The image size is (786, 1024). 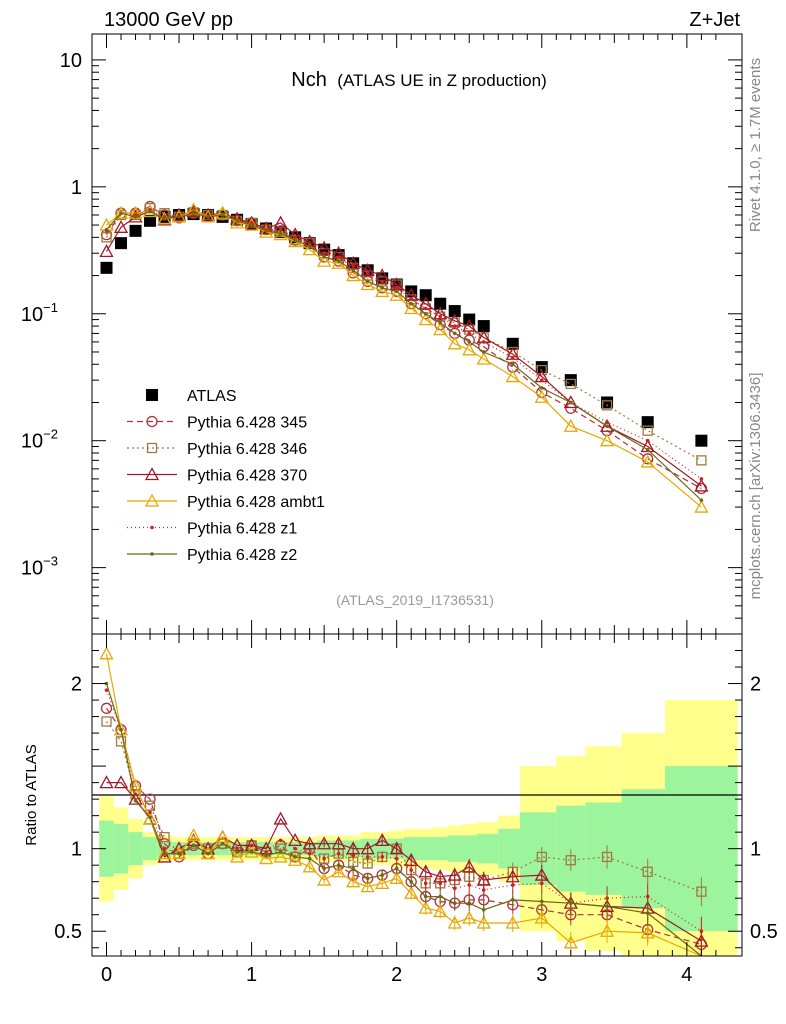 What do you see at coordinates (251, 975) in the screenshot?
I see `x-tick-label: 1` at bounding box center [251, 975].